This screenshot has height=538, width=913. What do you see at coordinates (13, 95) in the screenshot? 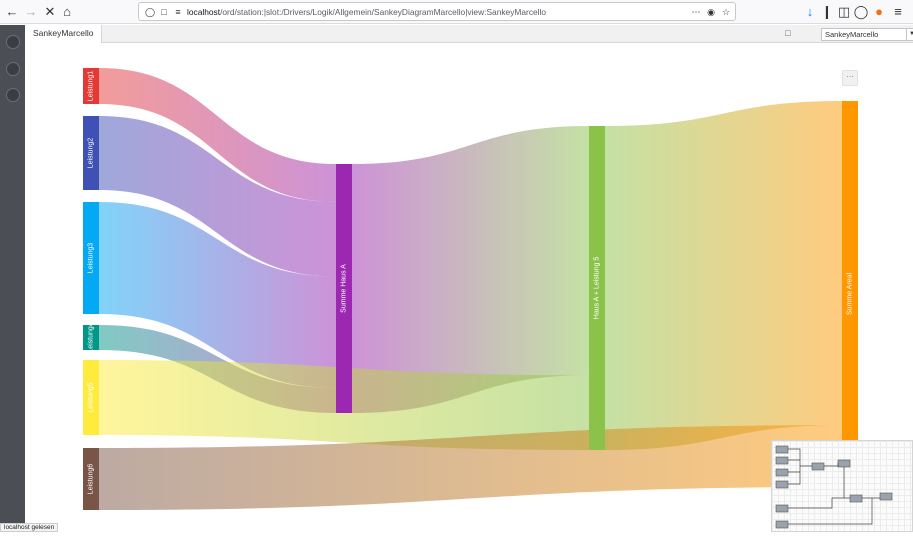
I see `palette-icon` at bounding box center [13, 95].